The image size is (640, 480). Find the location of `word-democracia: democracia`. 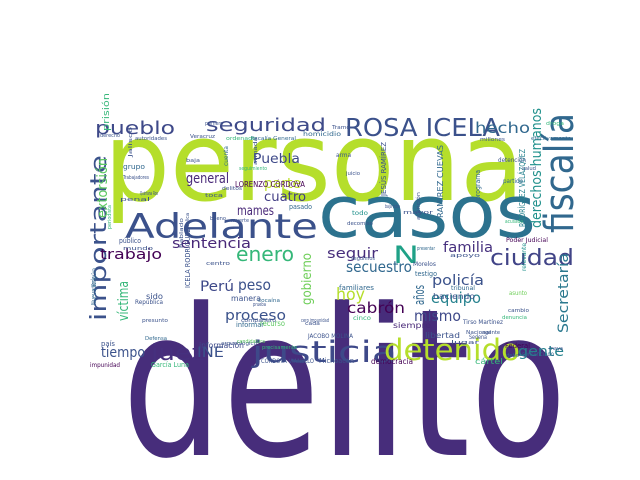

word-democracia: democracia is located at coordinates (392, 361).